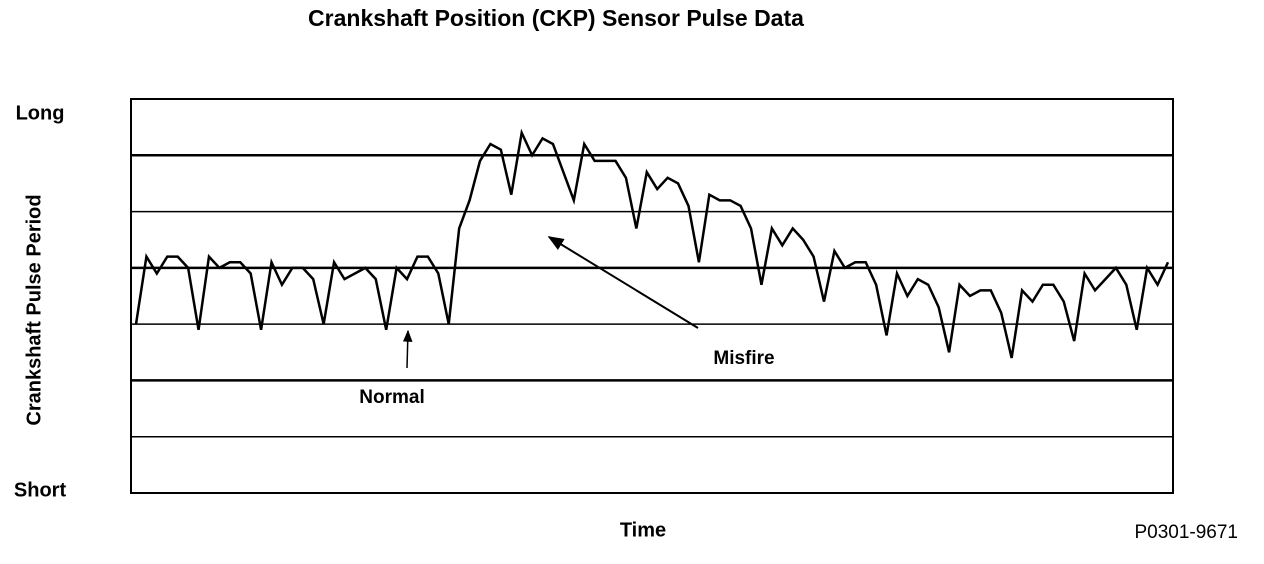 The height and width of the screenshot is (564, 1264). Describe the element at coordinates (743, 358) in the screenshot. I see `annotation: Misfire` at that location.